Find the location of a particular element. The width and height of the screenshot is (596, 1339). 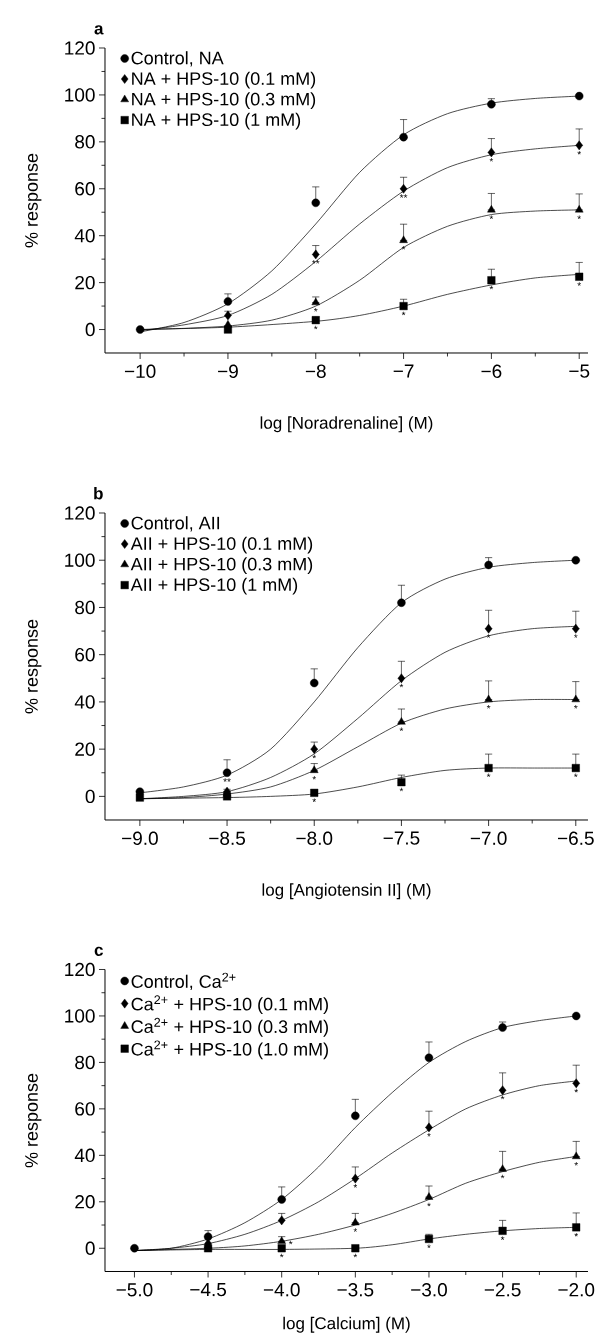

legend-label: Control, Ca$^{2+}$ is located at coordinates (183, 981).